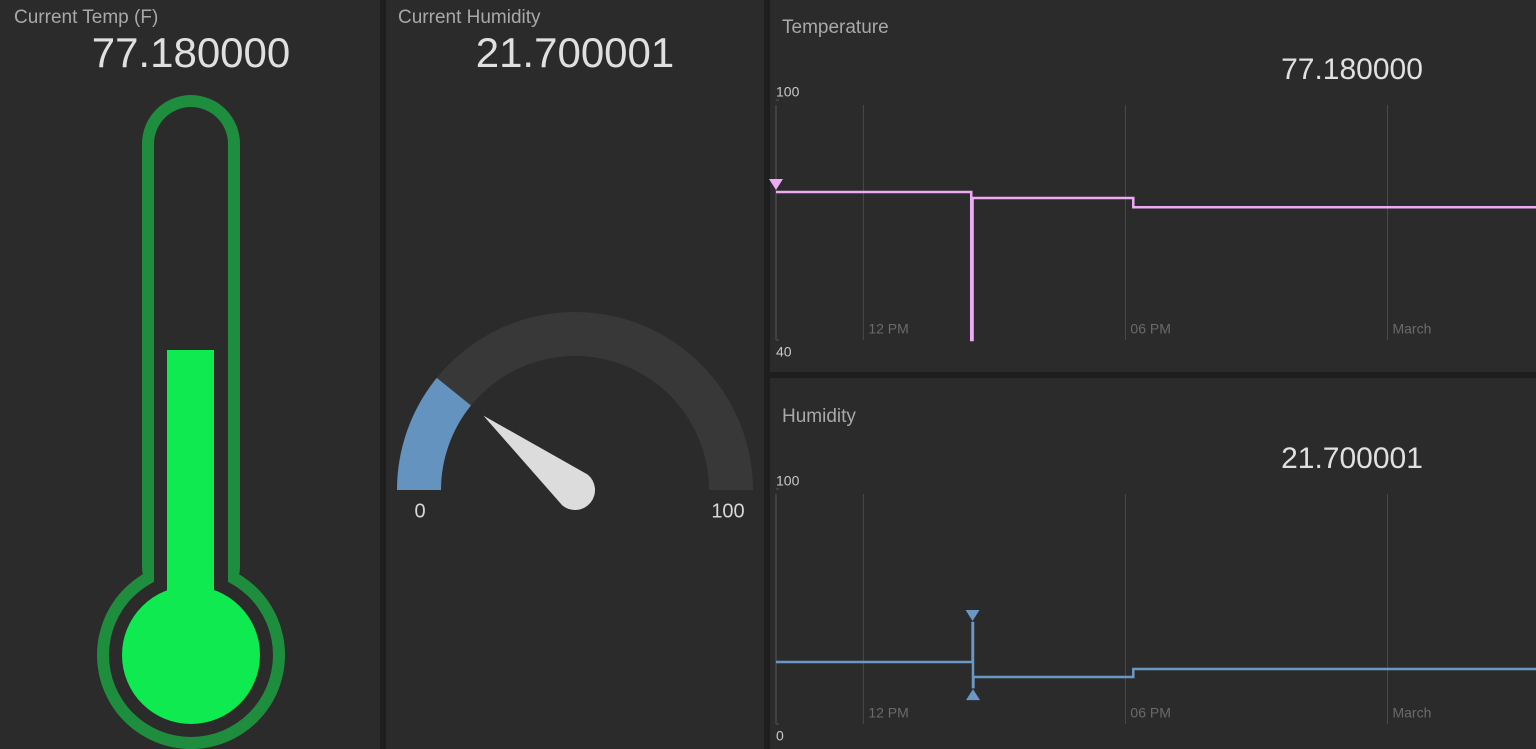 The height and width of the screenshot is (749, 1536). I want to click on gauge-min: 0, so click(419, 511).